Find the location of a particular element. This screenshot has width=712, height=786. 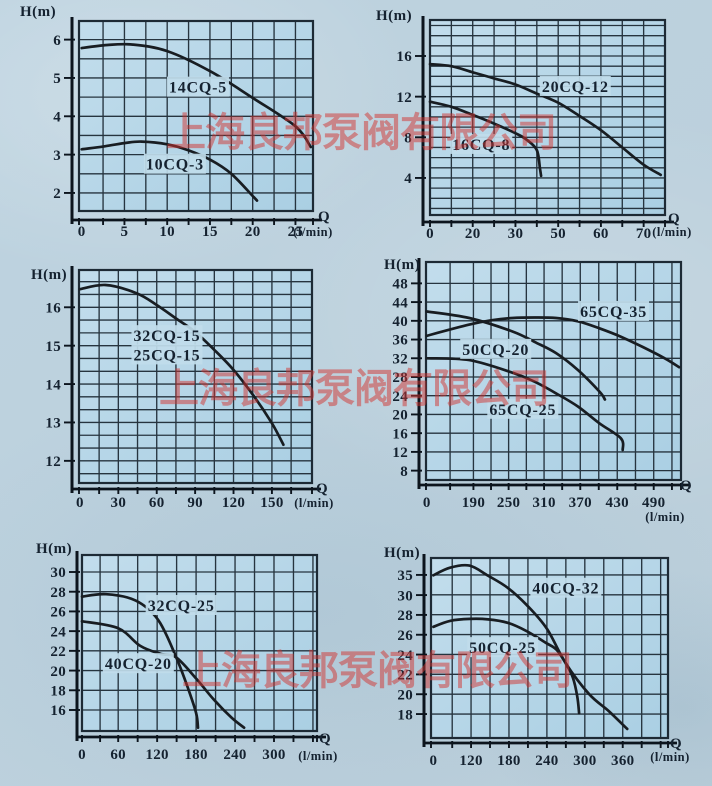

x-tick-label: 60 is located at coordinates (118, 755).